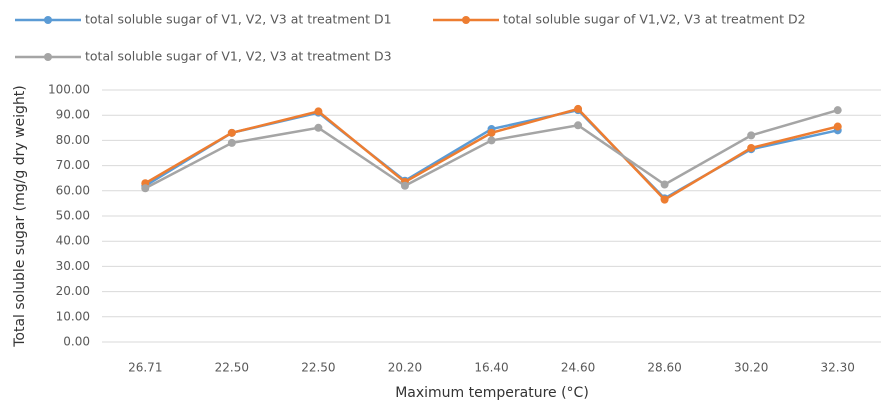  I want to click on y-tick-label: 80.00, so click(73, 140).